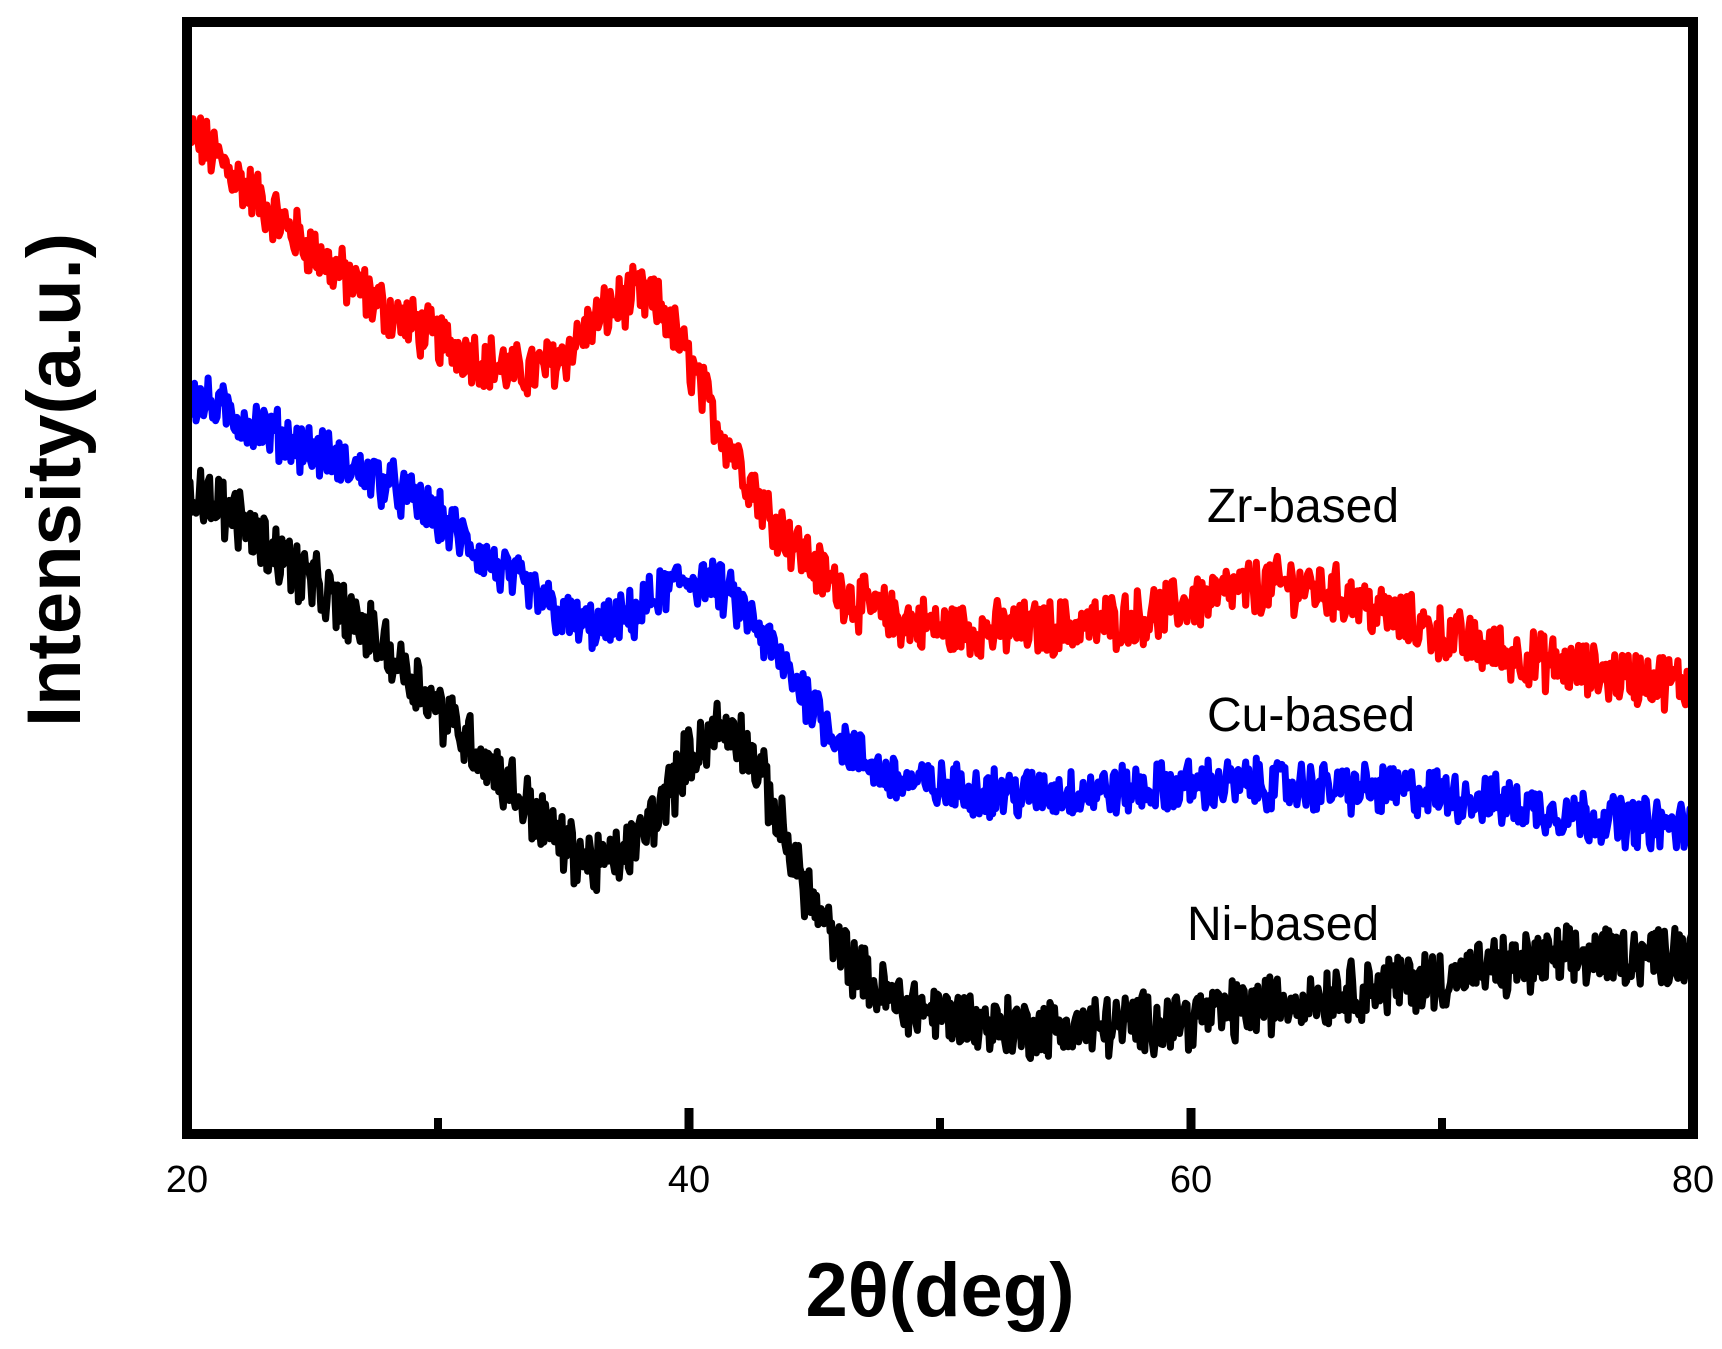 This screenshot has width=1722, height=1349. Describe the element at coordinates (1191, 1180) in the screenshot. I see `x-tick-label-60: 60` at that location.